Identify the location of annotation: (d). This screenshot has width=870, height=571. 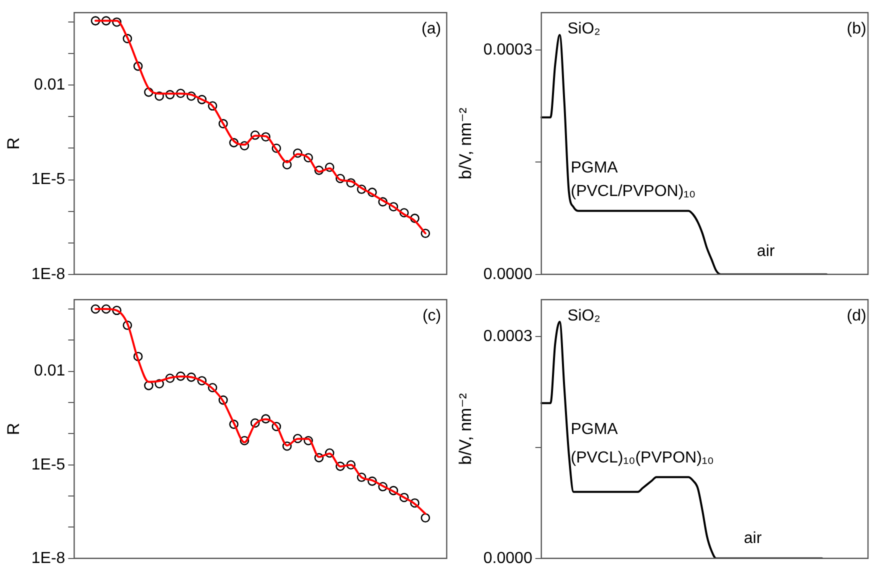
(856, 315).